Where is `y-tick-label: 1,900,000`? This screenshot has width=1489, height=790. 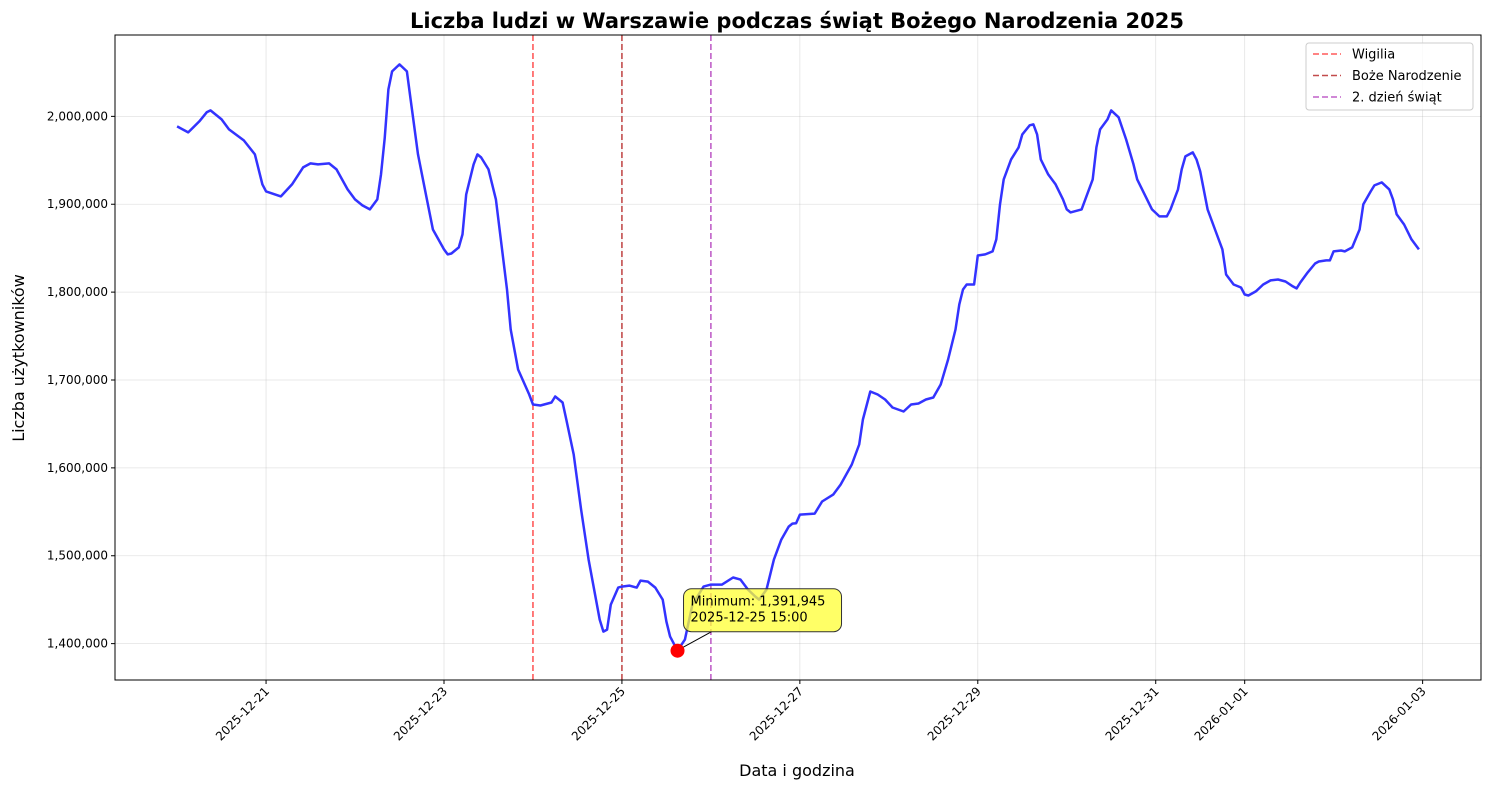 y-tick-label: 1,900,000 is located at coordinates (77, 204).